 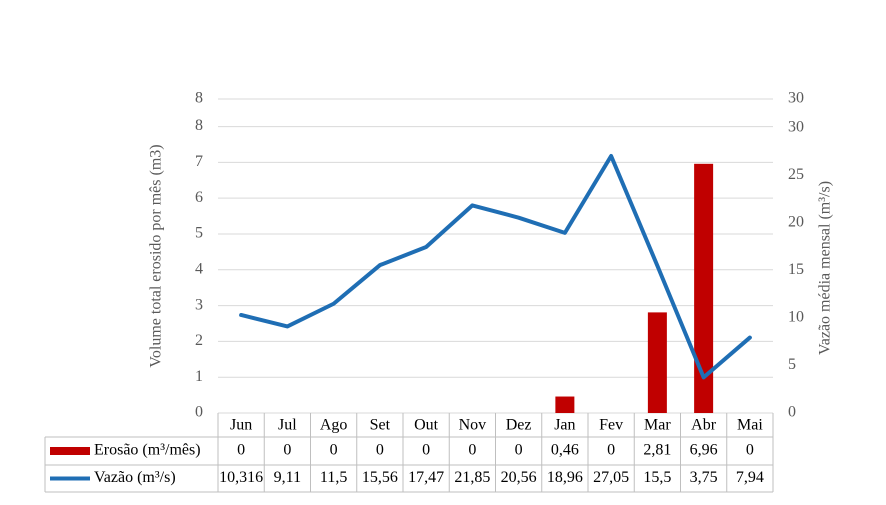 I want to click on y-tick-label: 6, so click(x=199, y=197).